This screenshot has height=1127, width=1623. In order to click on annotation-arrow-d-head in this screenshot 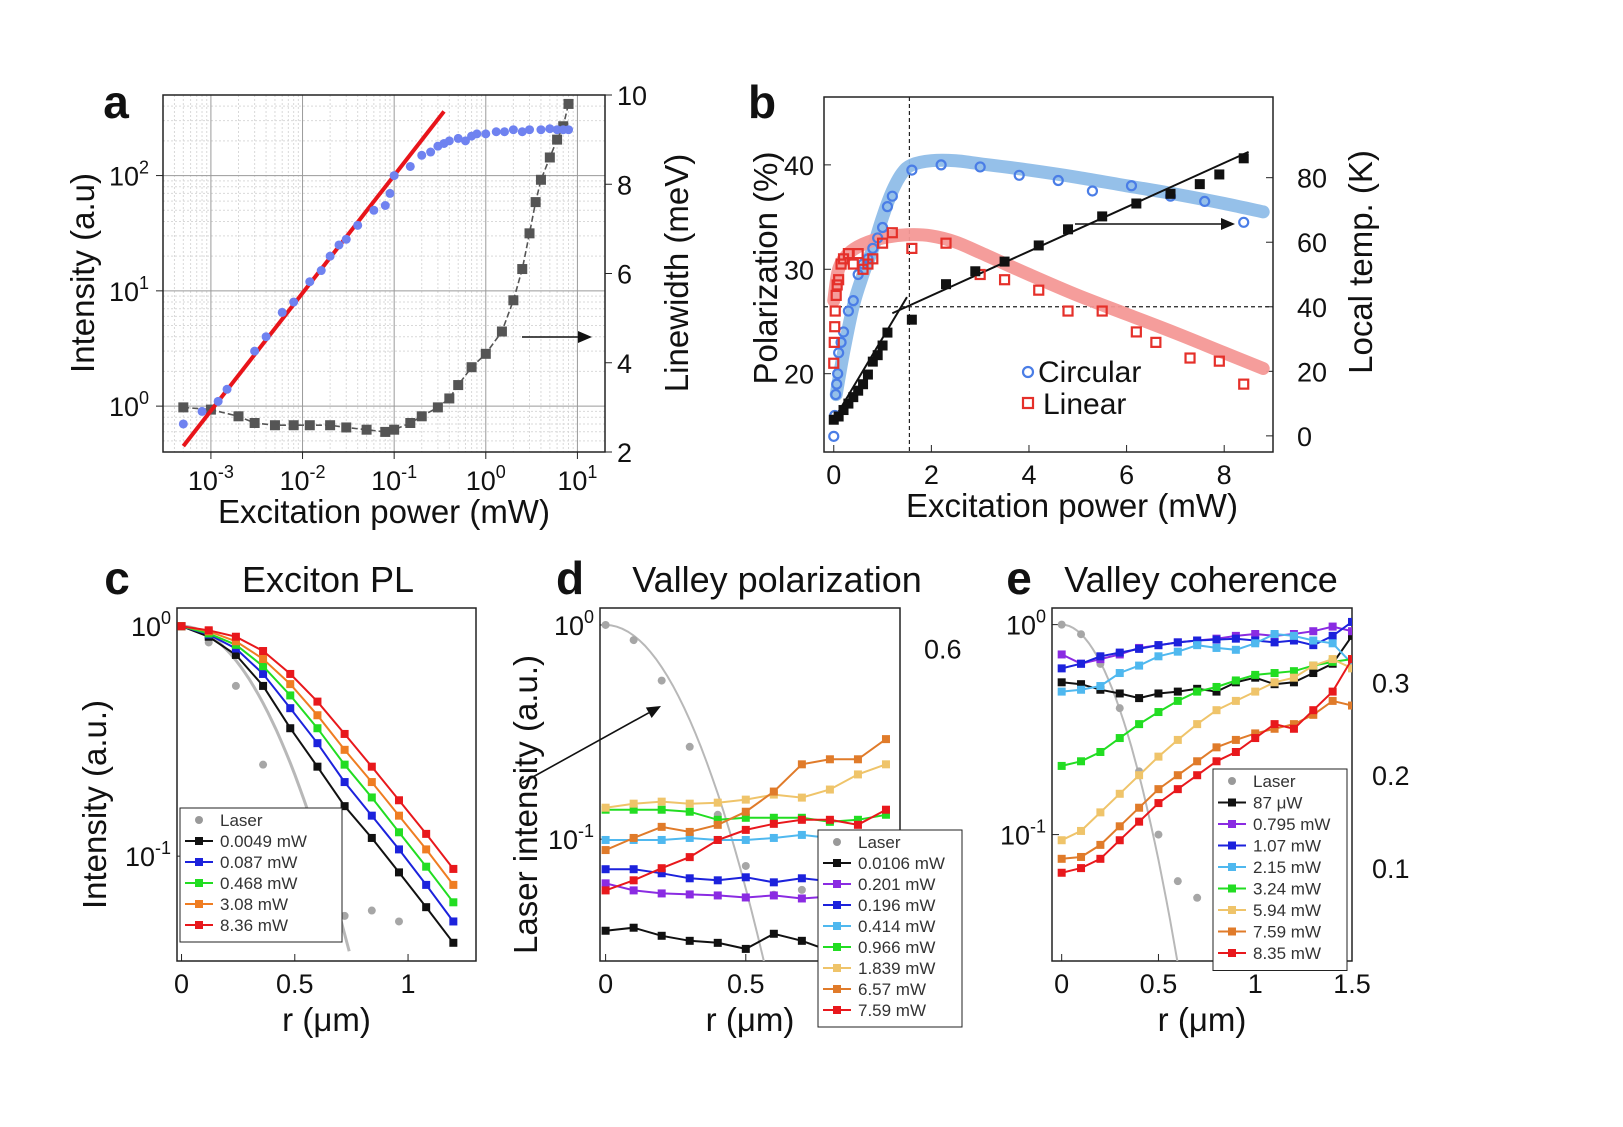, I will do `click(653, 712)`.